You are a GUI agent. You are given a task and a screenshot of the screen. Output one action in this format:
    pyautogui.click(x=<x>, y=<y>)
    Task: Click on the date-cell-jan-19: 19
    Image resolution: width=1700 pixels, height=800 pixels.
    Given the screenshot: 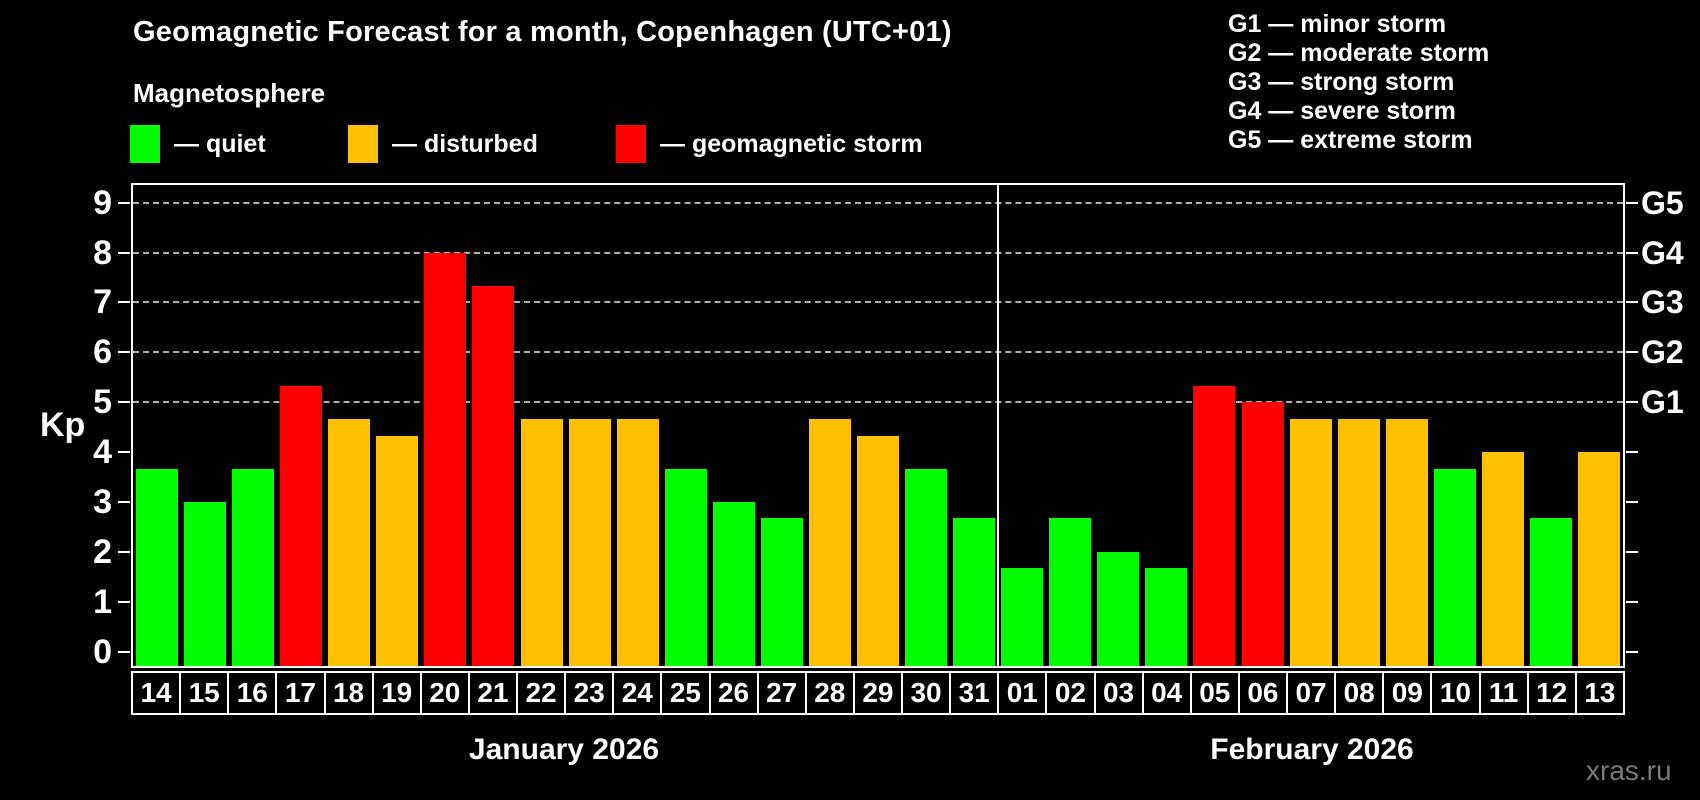 What is the action you would take?
    pyautogui.click(x=396, y=693)
    